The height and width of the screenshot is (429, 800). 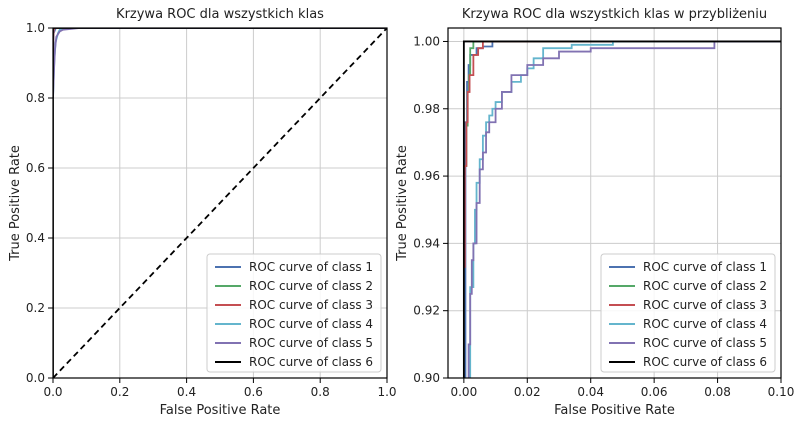 What do you see at coordinates (426, 243) in the screenshot?
I see `y-tick-label: 0.94` at bounding box center [426, 243].